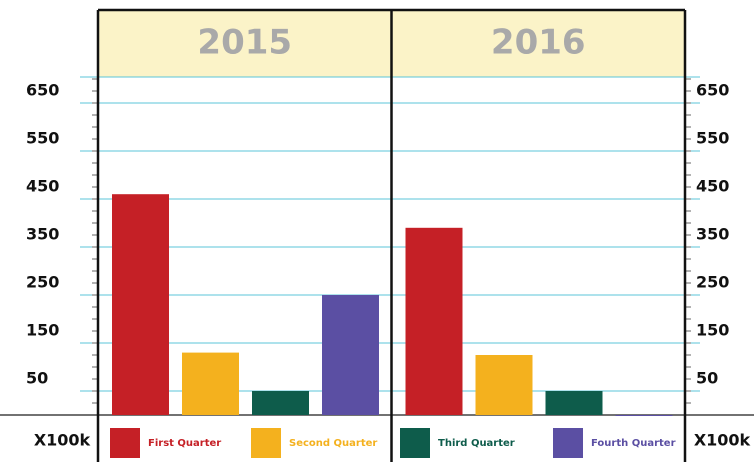 The height and width of the screenshot is (462, 754). What do you see at coordinates (42, 90) in the screenshot?
I see `y-tick-label: 650` at bounding box center [42, 90].